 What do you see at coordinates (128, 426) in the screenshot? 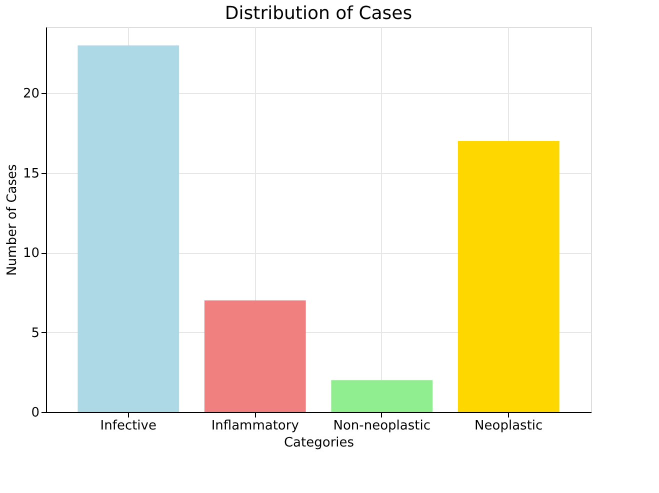
I see `x-tick-label: Infective` at bounding box center [128, 426].